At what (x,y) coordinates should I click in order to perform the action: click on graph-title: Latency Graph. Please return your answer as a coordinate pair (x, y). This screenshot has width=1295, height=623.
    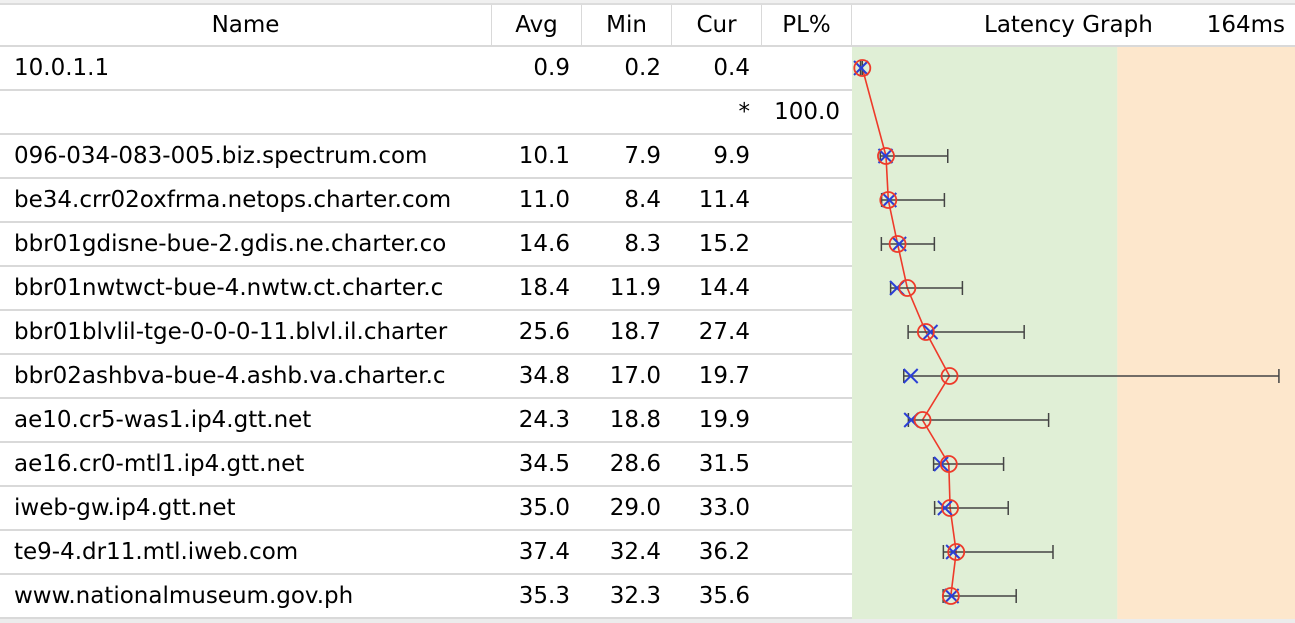
    Looking at the image, I should click on (1068, 25).